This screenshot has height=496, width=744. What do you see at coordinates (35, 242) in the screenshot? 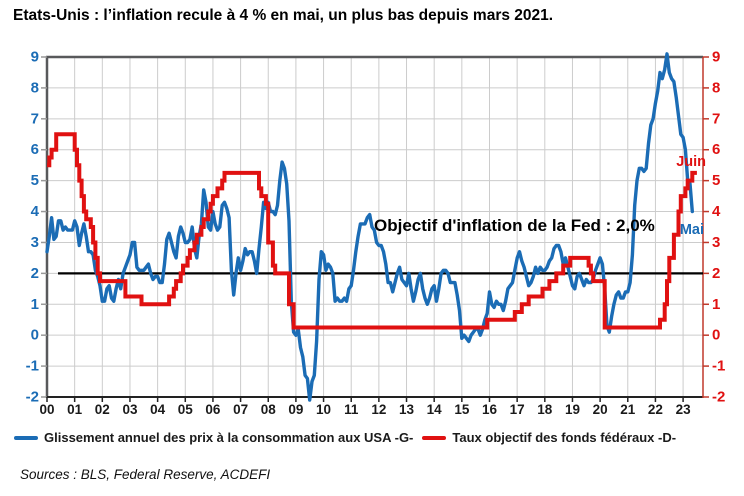
I see `left-axis-tick-label: 3` at bounding box center [35, 242].